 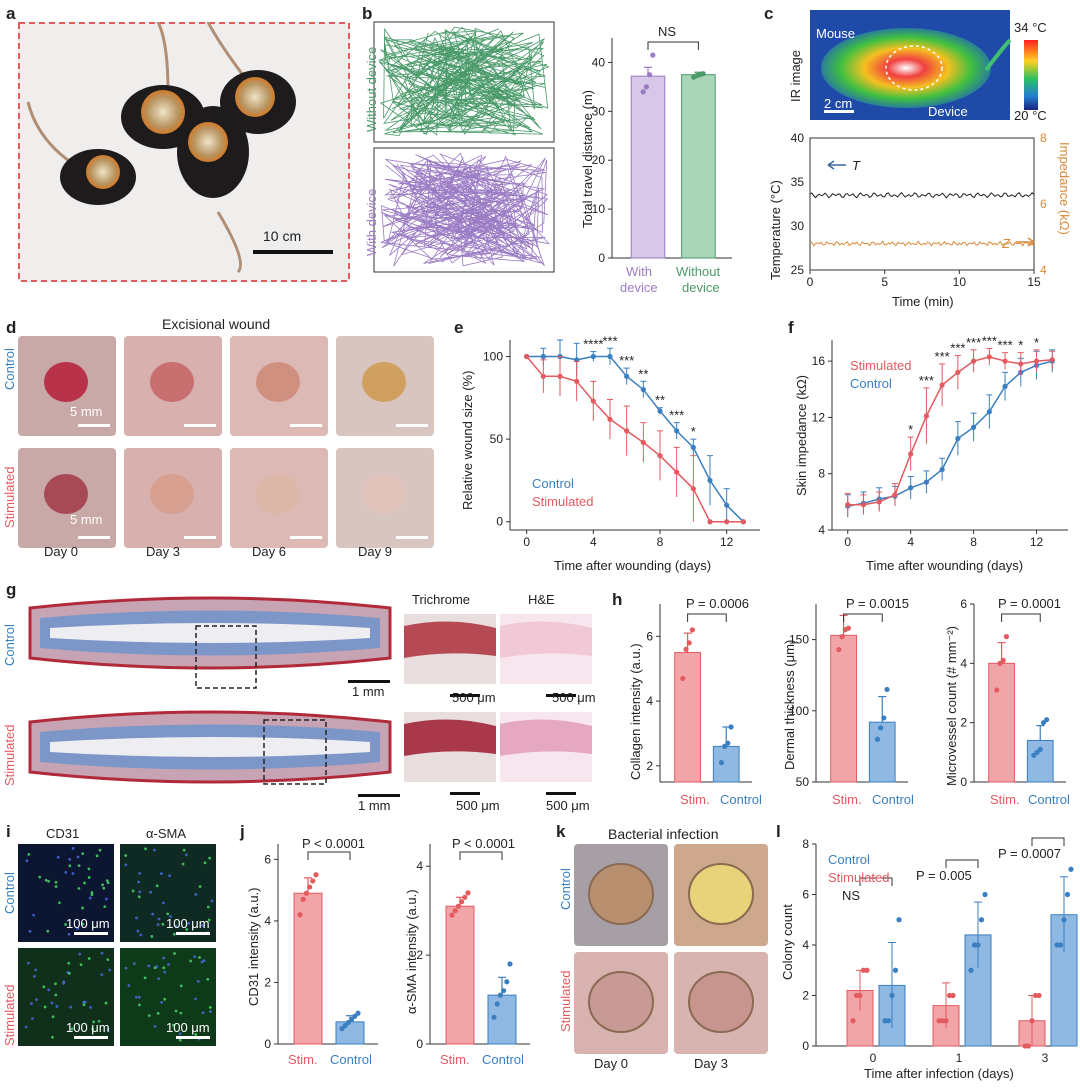 I want to click on b-sig-bracket, so click(x=673, y=45).